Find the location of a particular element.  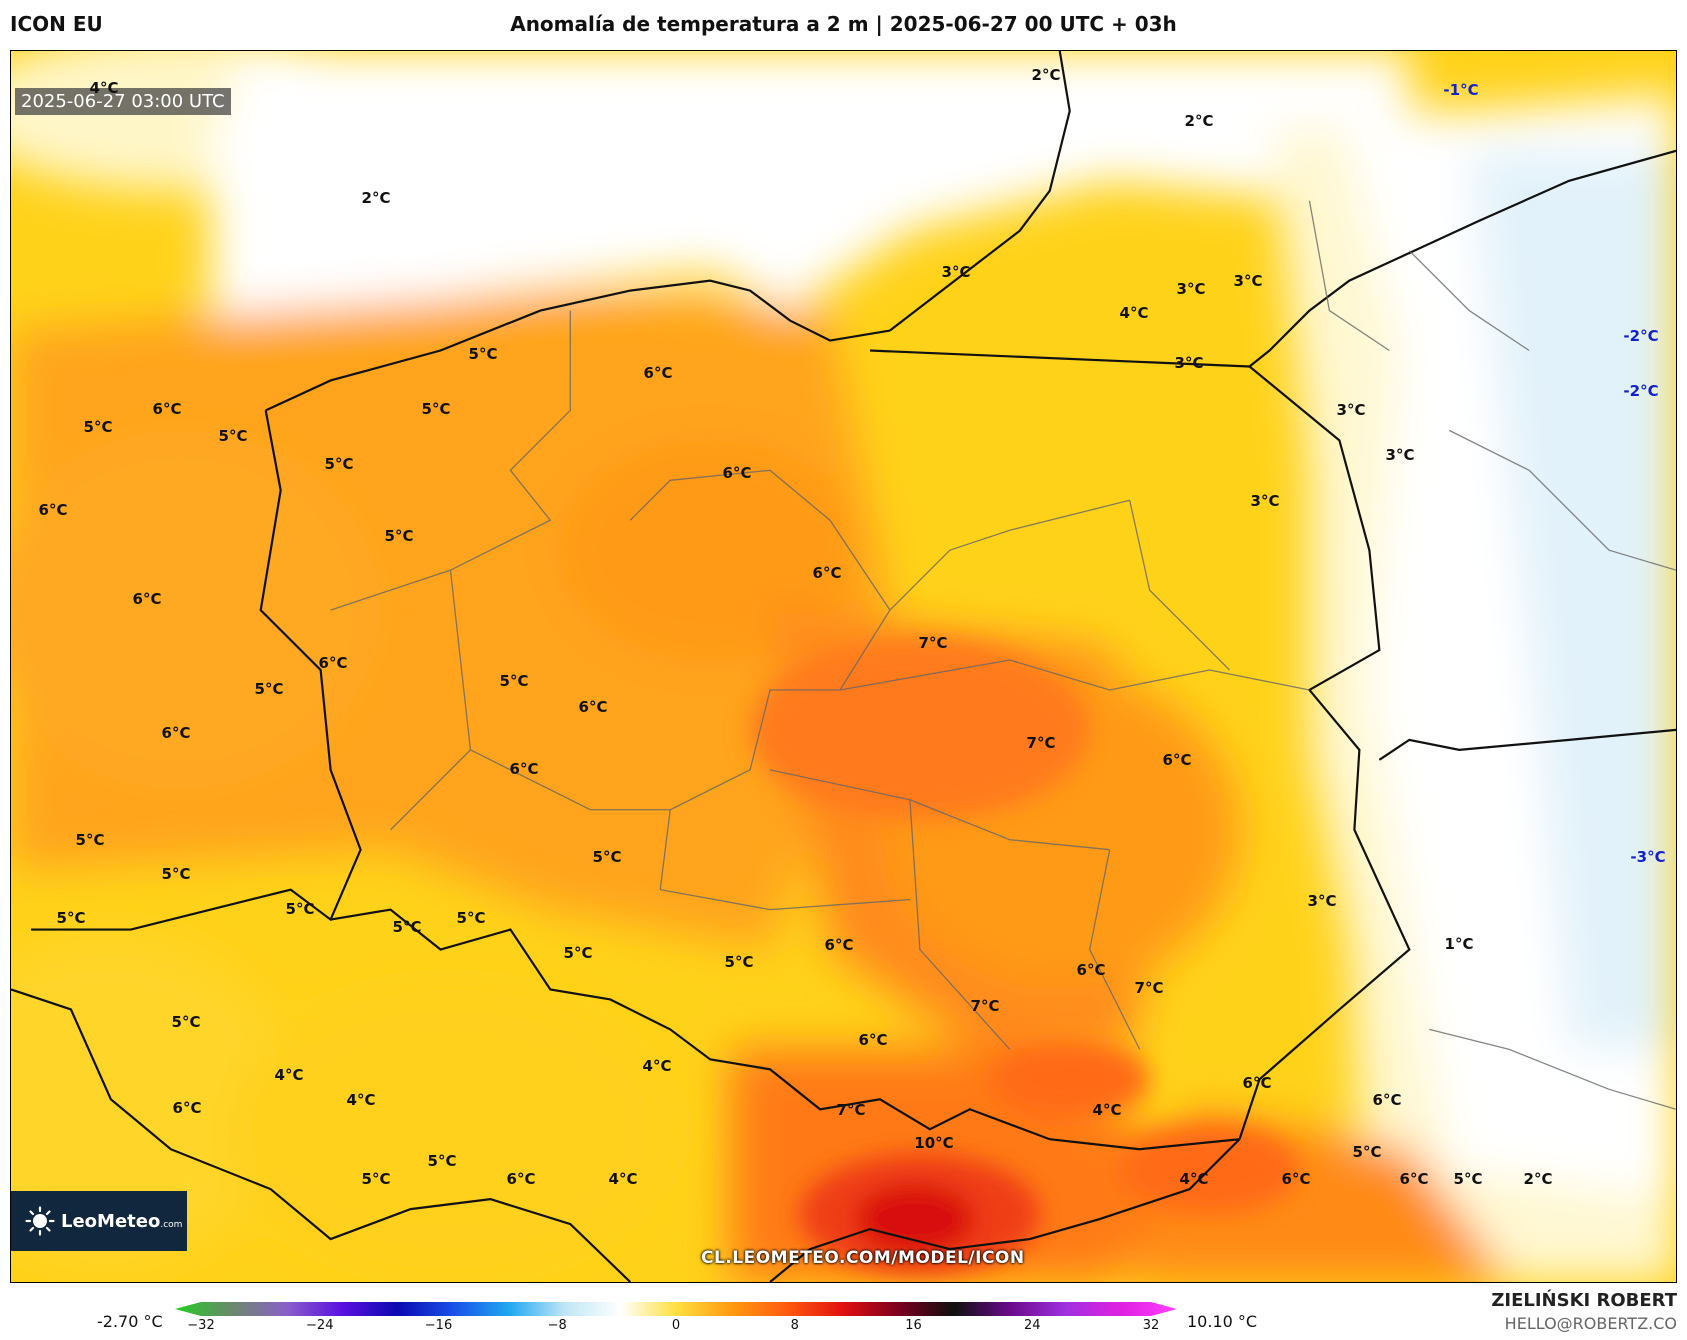

colorbar-tick: −32 is located at coordinates (201, 1325).